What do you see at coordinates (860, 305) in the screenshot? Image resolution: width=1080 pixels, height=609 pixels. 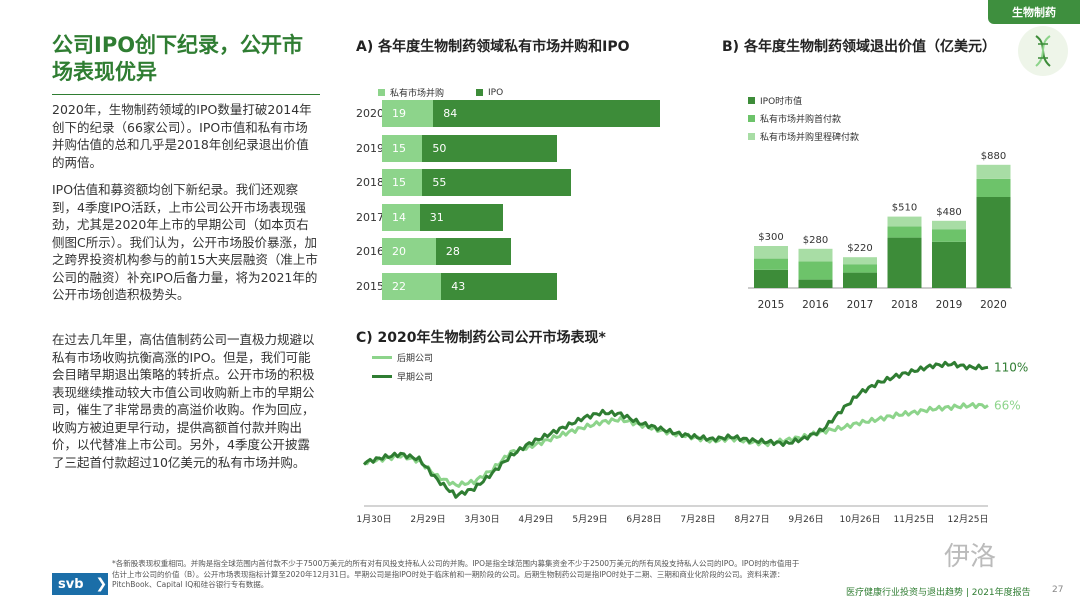 I see `chart-b-category-label: 2017` at bounding box center [860, 305].